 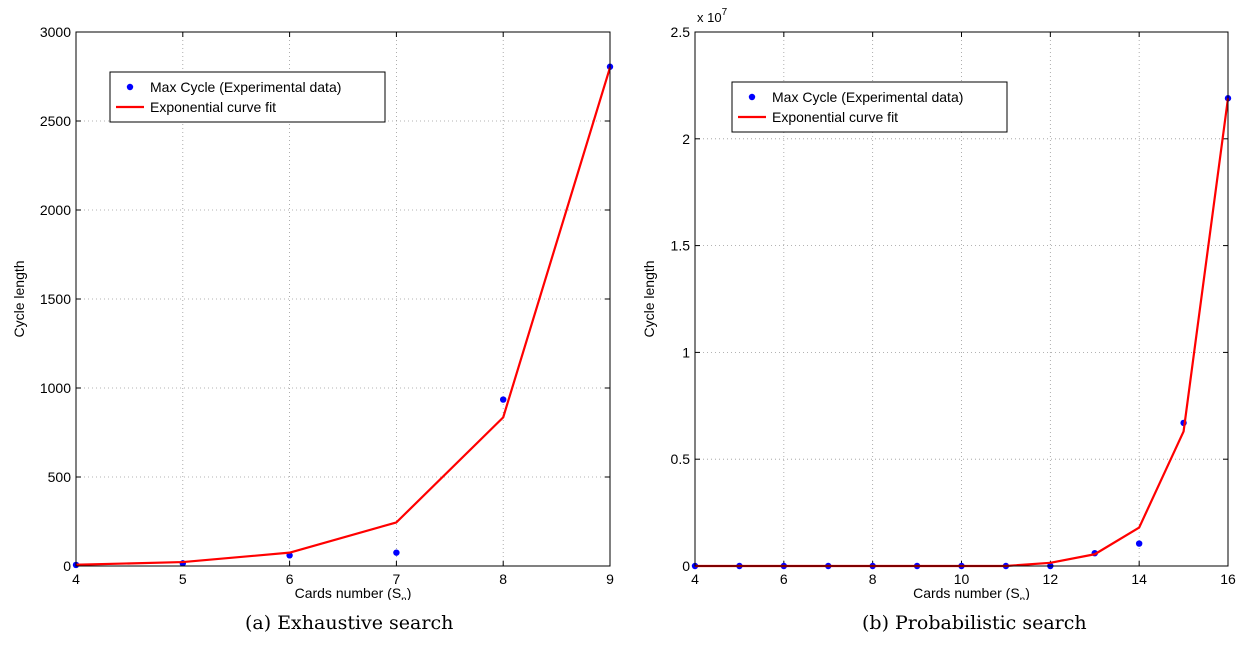 What do you see at coordinates (60, 477) in the screenshot?
I see `y-tick-label: 500` at bounding box center [60, 477].